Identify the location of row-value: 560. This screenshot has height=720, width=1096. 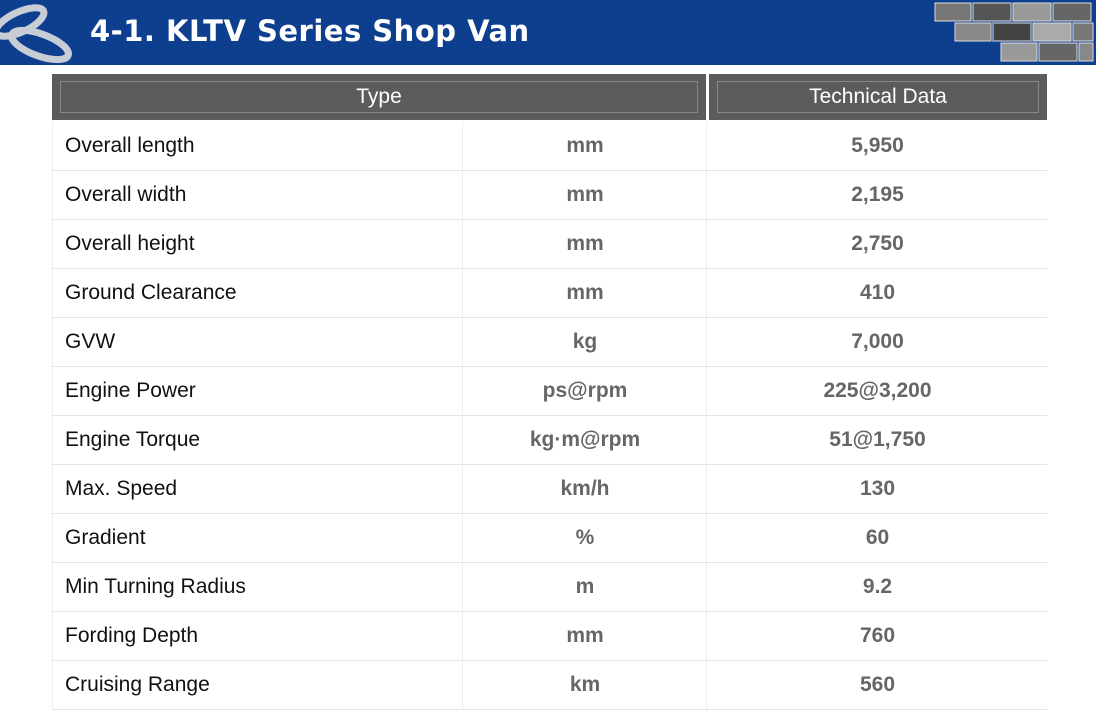
(877, 685).